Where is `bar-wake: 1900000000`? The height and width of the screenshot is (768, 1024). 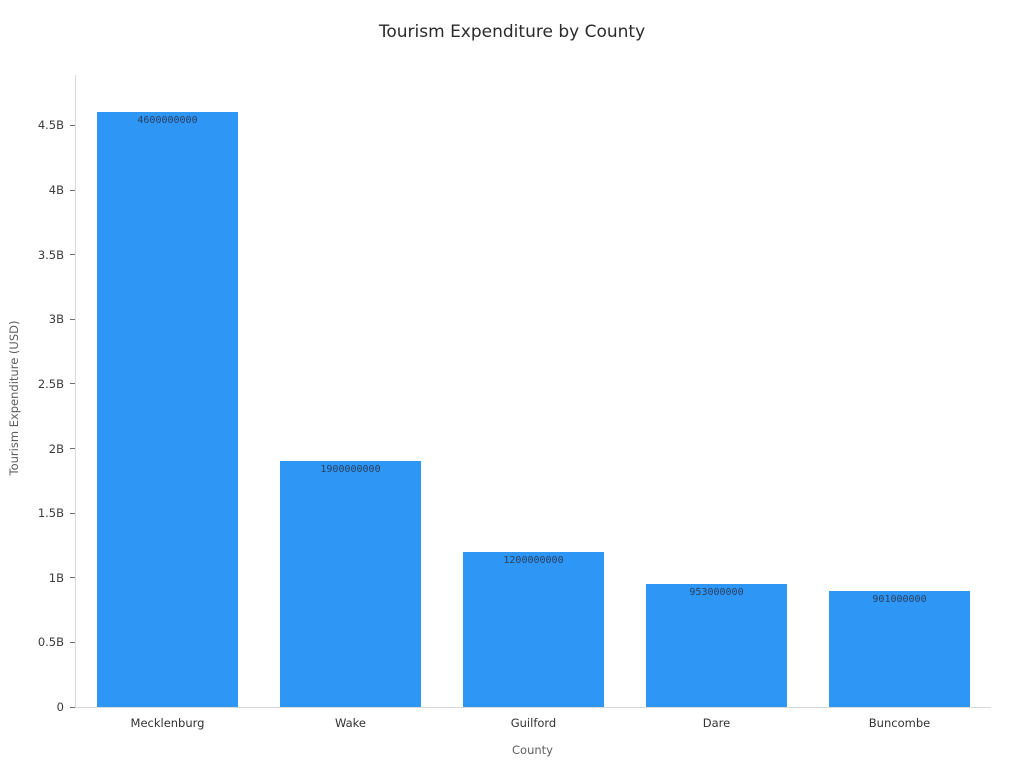
bar-wake: 1900000000 is located at coordinates (350, 584).